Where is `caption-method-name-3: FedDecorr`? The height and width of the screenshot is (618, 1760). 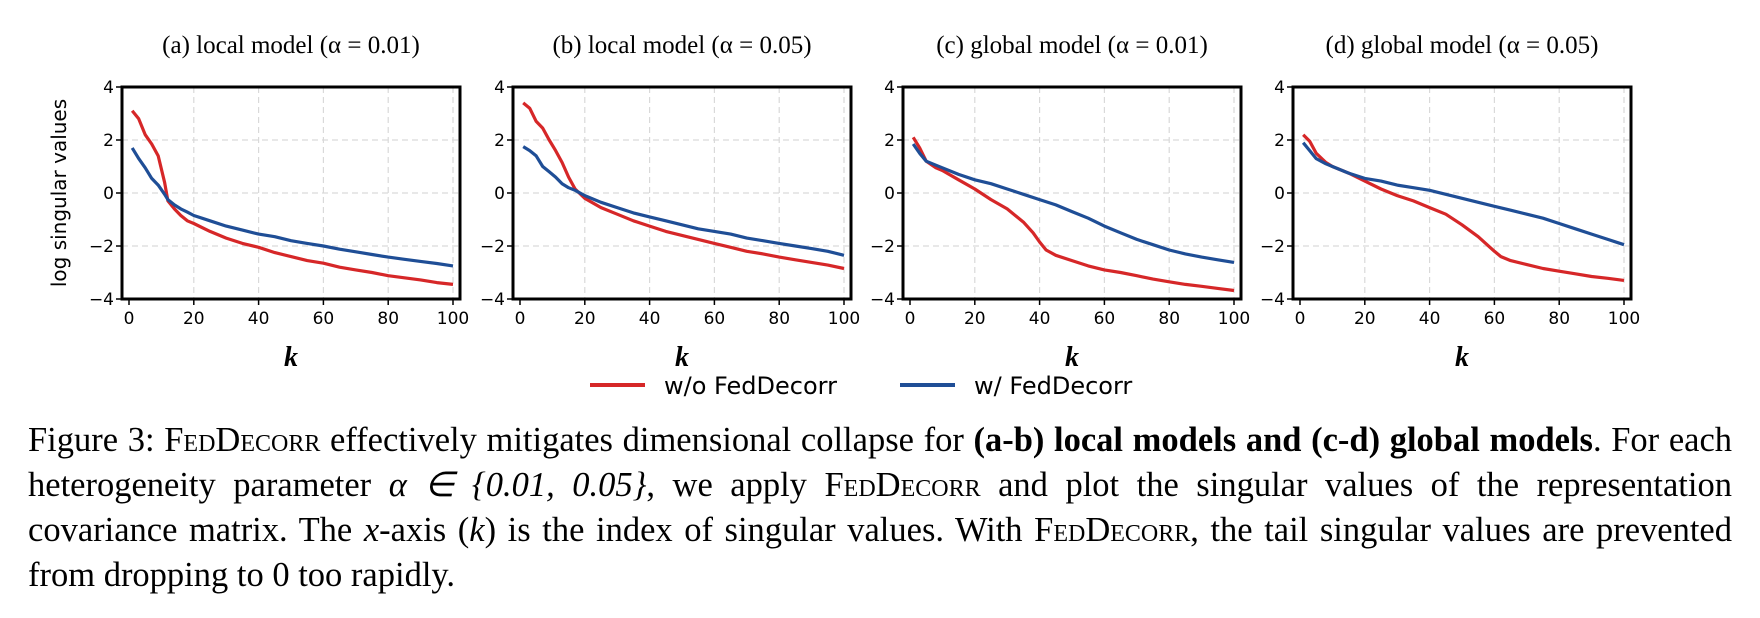
caption-method-name-3: FedDecorr is located at coordinates (1112, 530).